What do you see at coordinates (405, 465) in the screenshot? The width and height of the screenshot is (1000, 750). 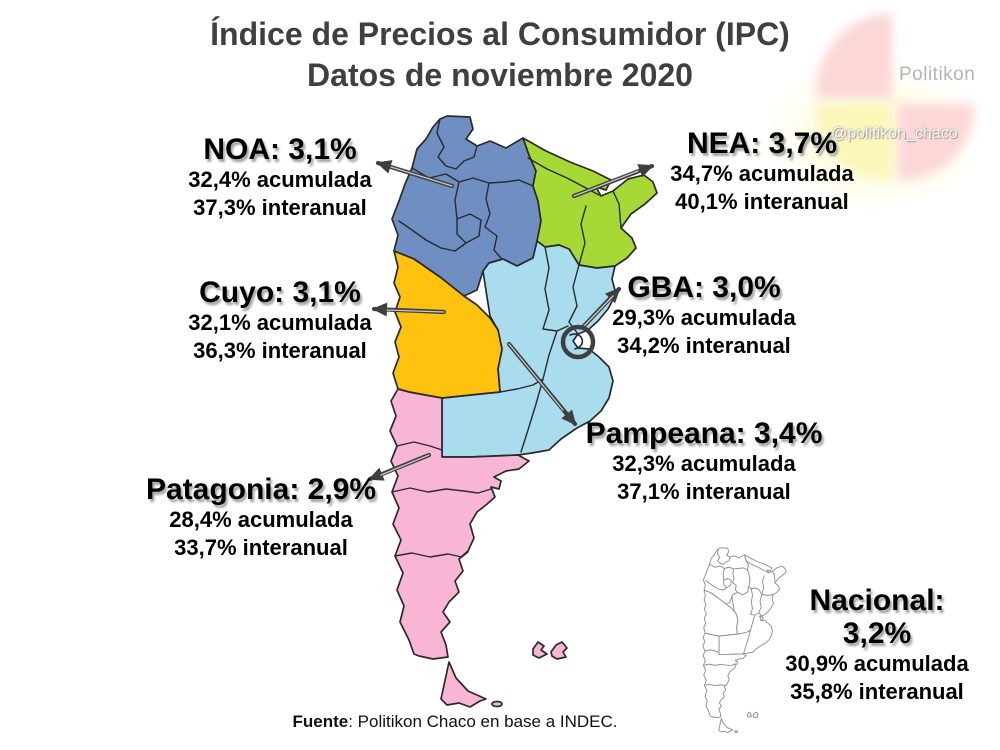 I see `arrow-patagonia-highlight` at bounding box center [405, 465].